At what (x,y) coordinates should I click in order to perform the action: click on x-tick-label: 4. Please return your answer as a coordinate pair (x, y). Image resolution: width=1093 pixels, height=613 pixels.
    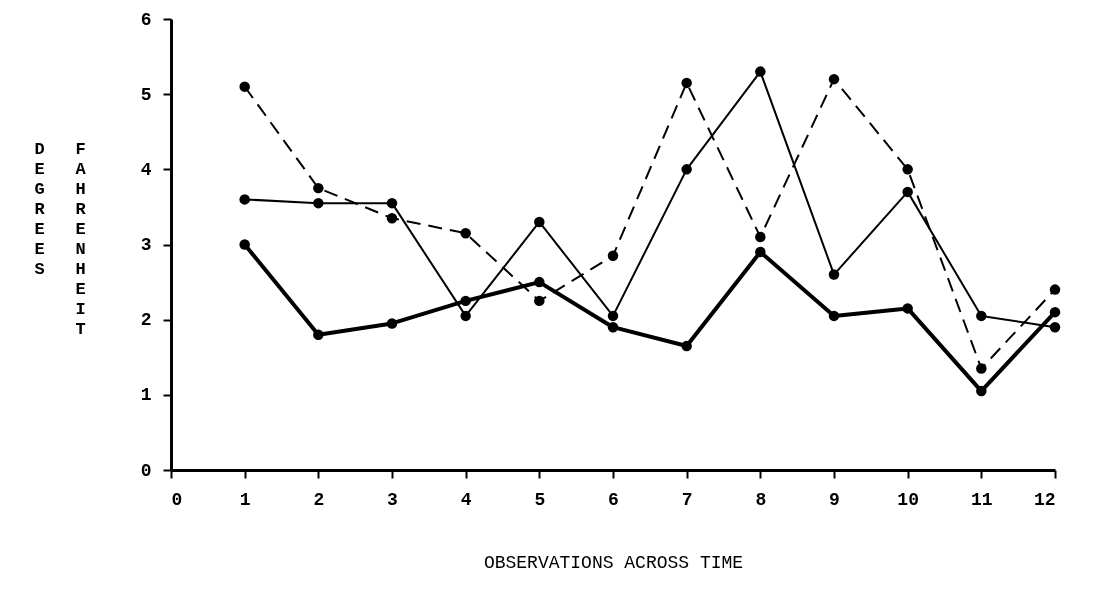
    Looking at the image, I should click on (466, 499).